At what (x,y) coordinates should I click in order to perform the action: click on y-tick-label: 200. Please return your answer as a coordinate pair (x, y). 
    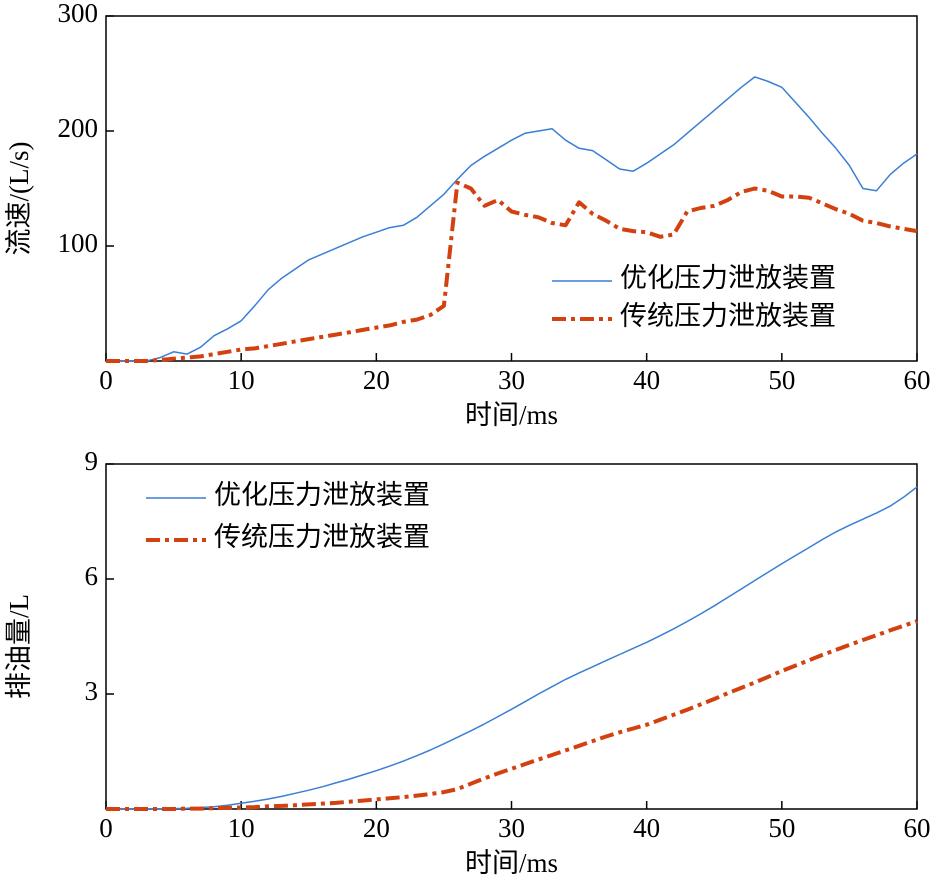
    Looking at the image, I should click on (78, 128).